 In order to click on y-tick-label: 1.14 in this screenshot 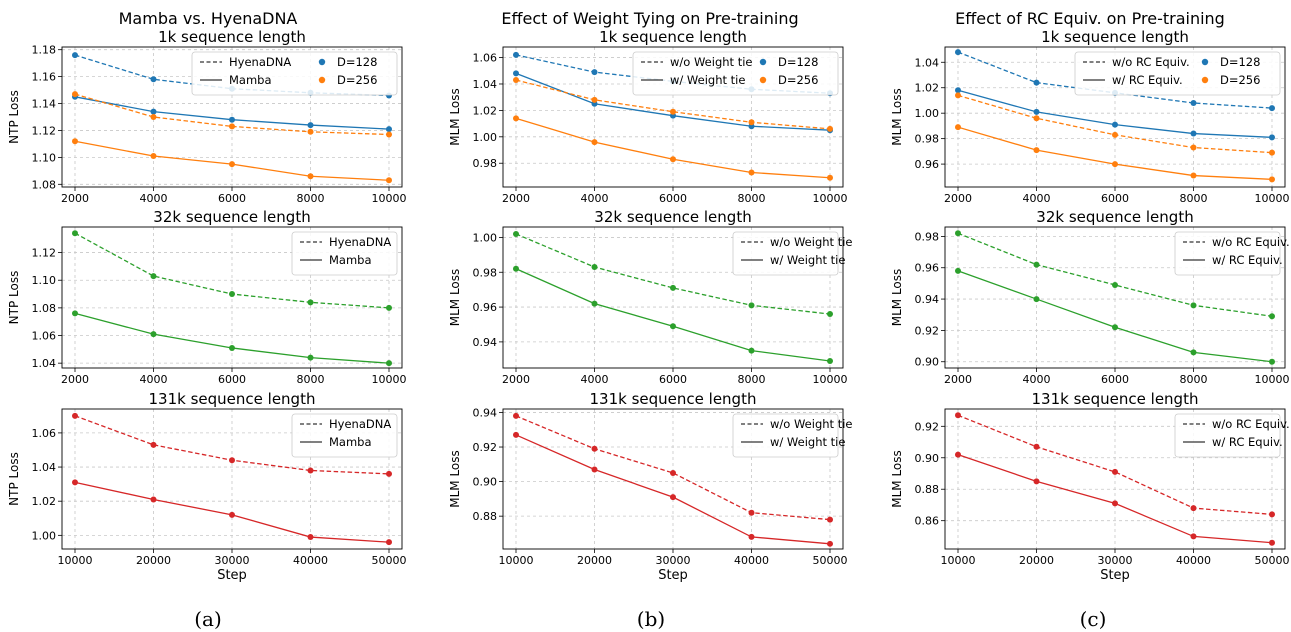, I will do `click(44, 104)`.